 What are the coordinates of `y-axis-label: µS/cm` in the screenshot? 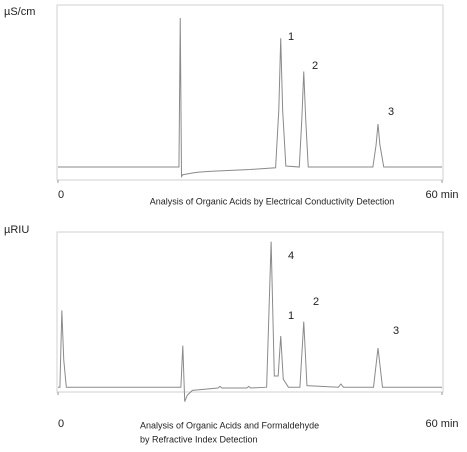 It's located at (19, 12).